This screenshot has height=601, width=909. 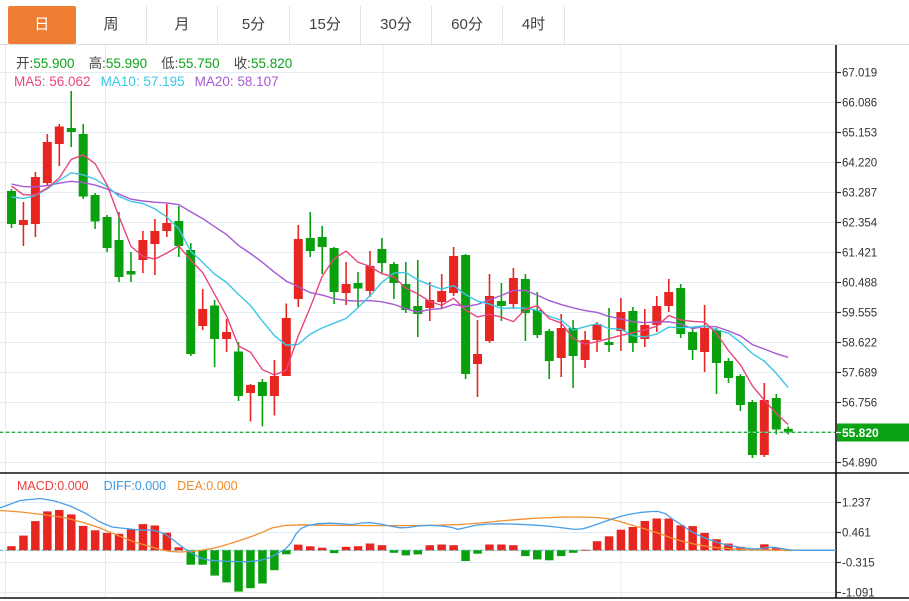 I want to click on svg-text: 56.756, so click(x=859, y=404).